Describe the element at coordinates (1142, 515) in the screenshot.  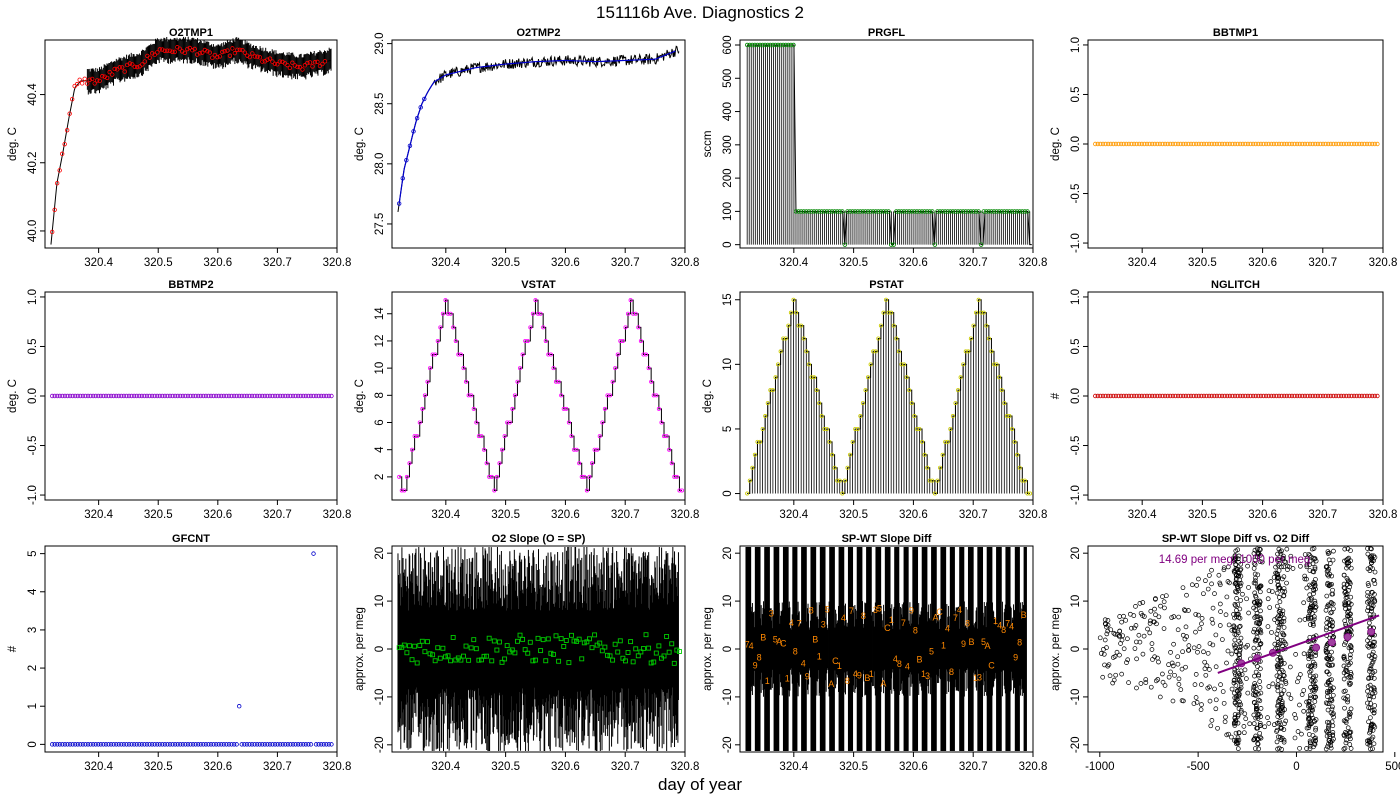
I see `x-tick-label: 320.4` at that location.